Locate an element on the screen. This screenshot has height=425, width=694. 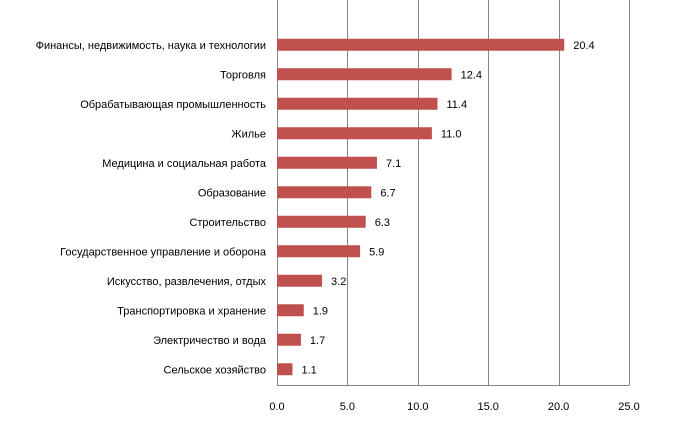
category-label: Медицина и социальная работа is located at coordinates (184, 164).